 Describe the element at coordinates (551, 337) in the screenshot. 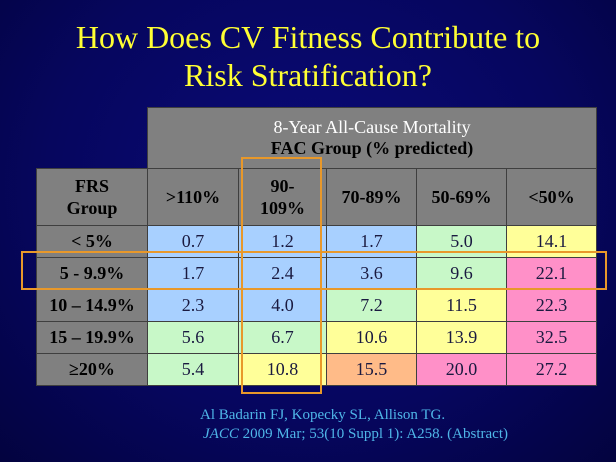

I see `table-cell: 32.5` at that location.